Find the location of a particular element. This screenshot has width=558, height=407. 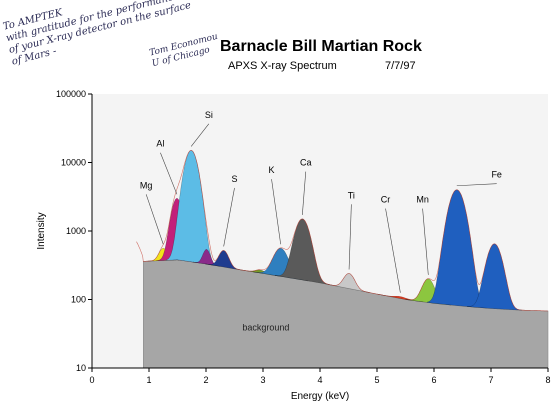

peak-label-ca: Ca is located at coordinates (306, 163).